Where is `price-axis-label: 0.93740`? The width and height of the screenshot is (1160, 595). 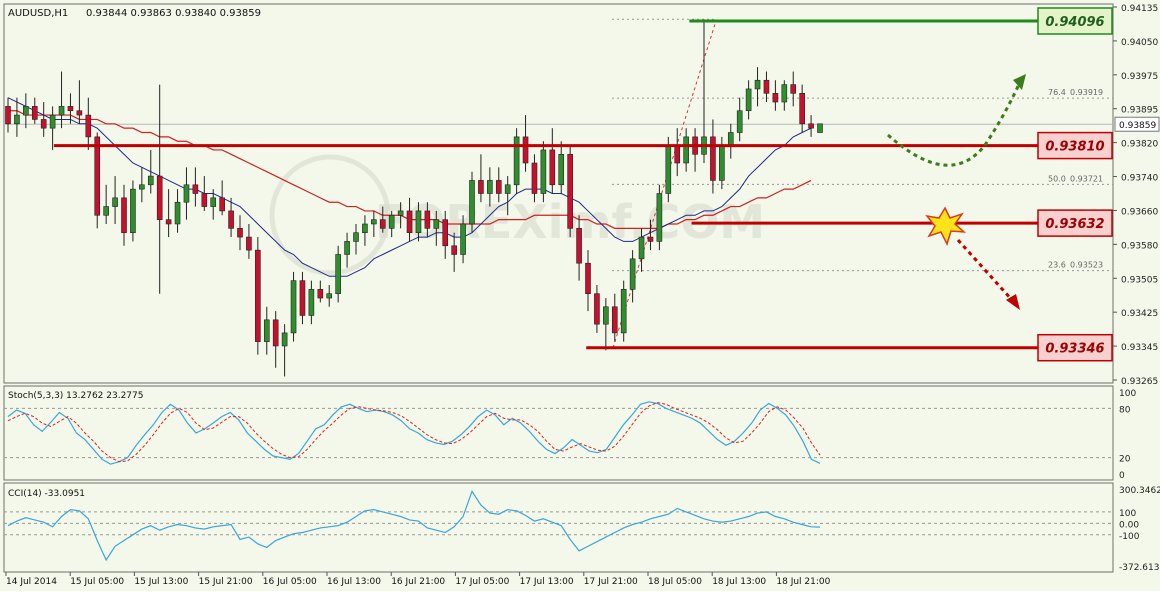
price-axis-label: 0.93740 is located at coordinates (1139, 179).